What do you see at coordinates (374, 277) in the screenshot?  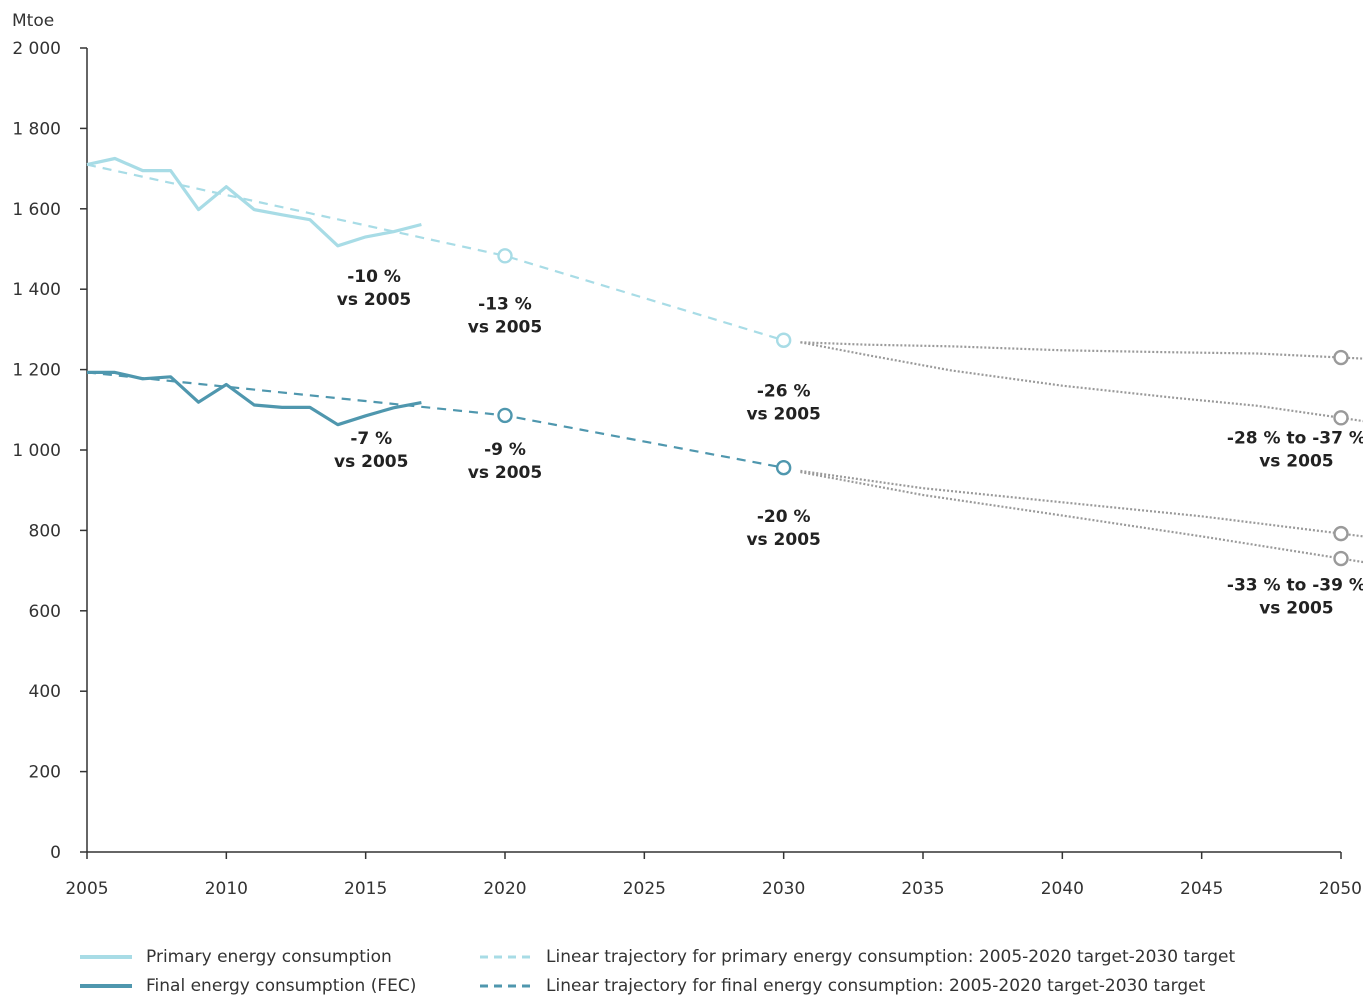 I see `annotation-line: -10 %` at bounding box center [374, 277].